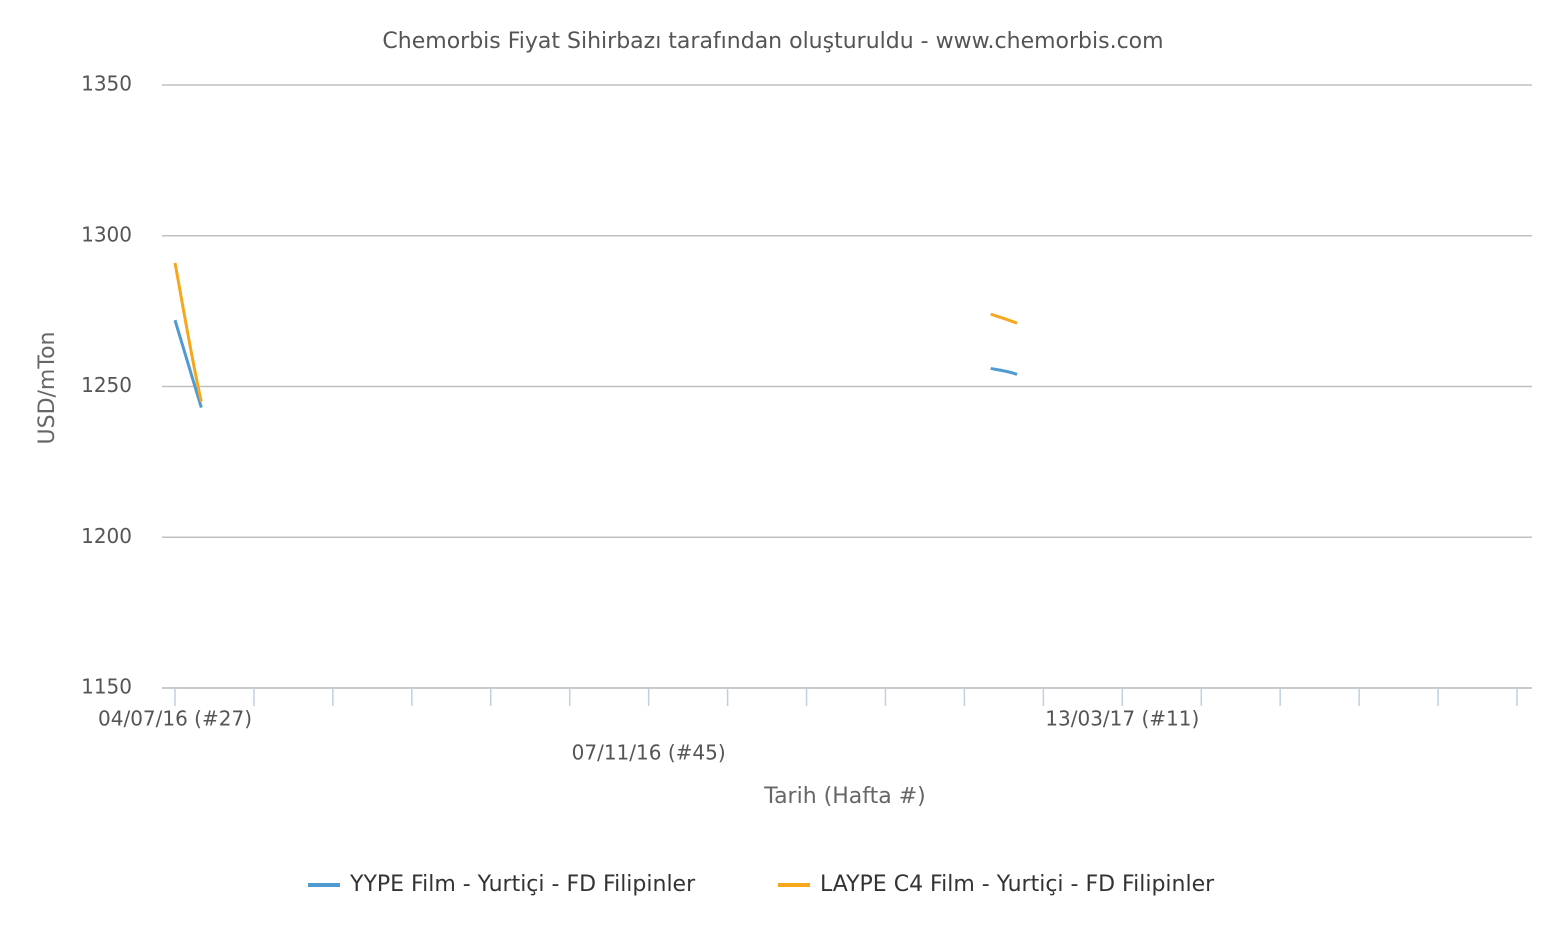 This screenshot has height=934, width=1552. I want to click on legend-label: YYPE Film - Yurtiçi - FD Filipinler, so click(522, 884).